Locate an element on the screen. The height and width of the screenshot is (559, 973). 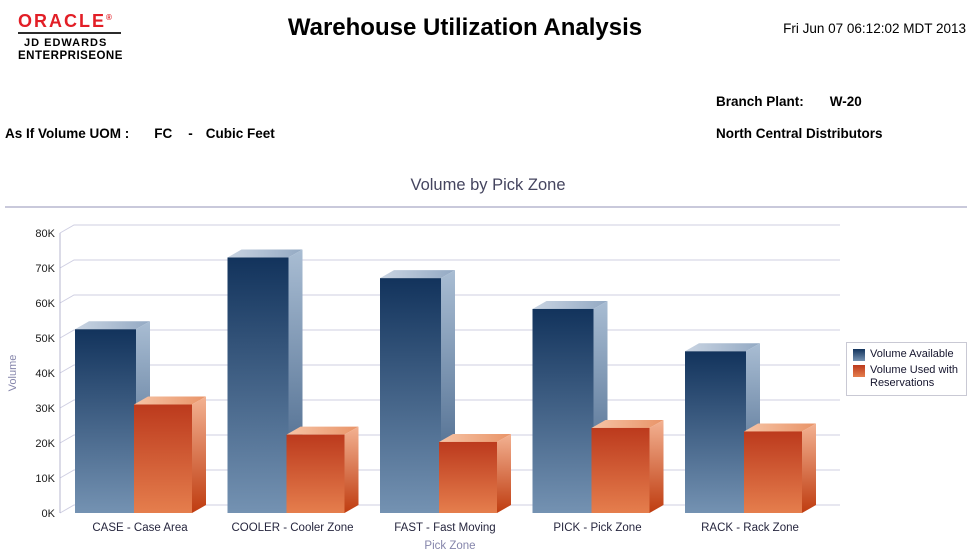
page-title: Warehouse Utilization Analysis is located at coordinates (465, 27).